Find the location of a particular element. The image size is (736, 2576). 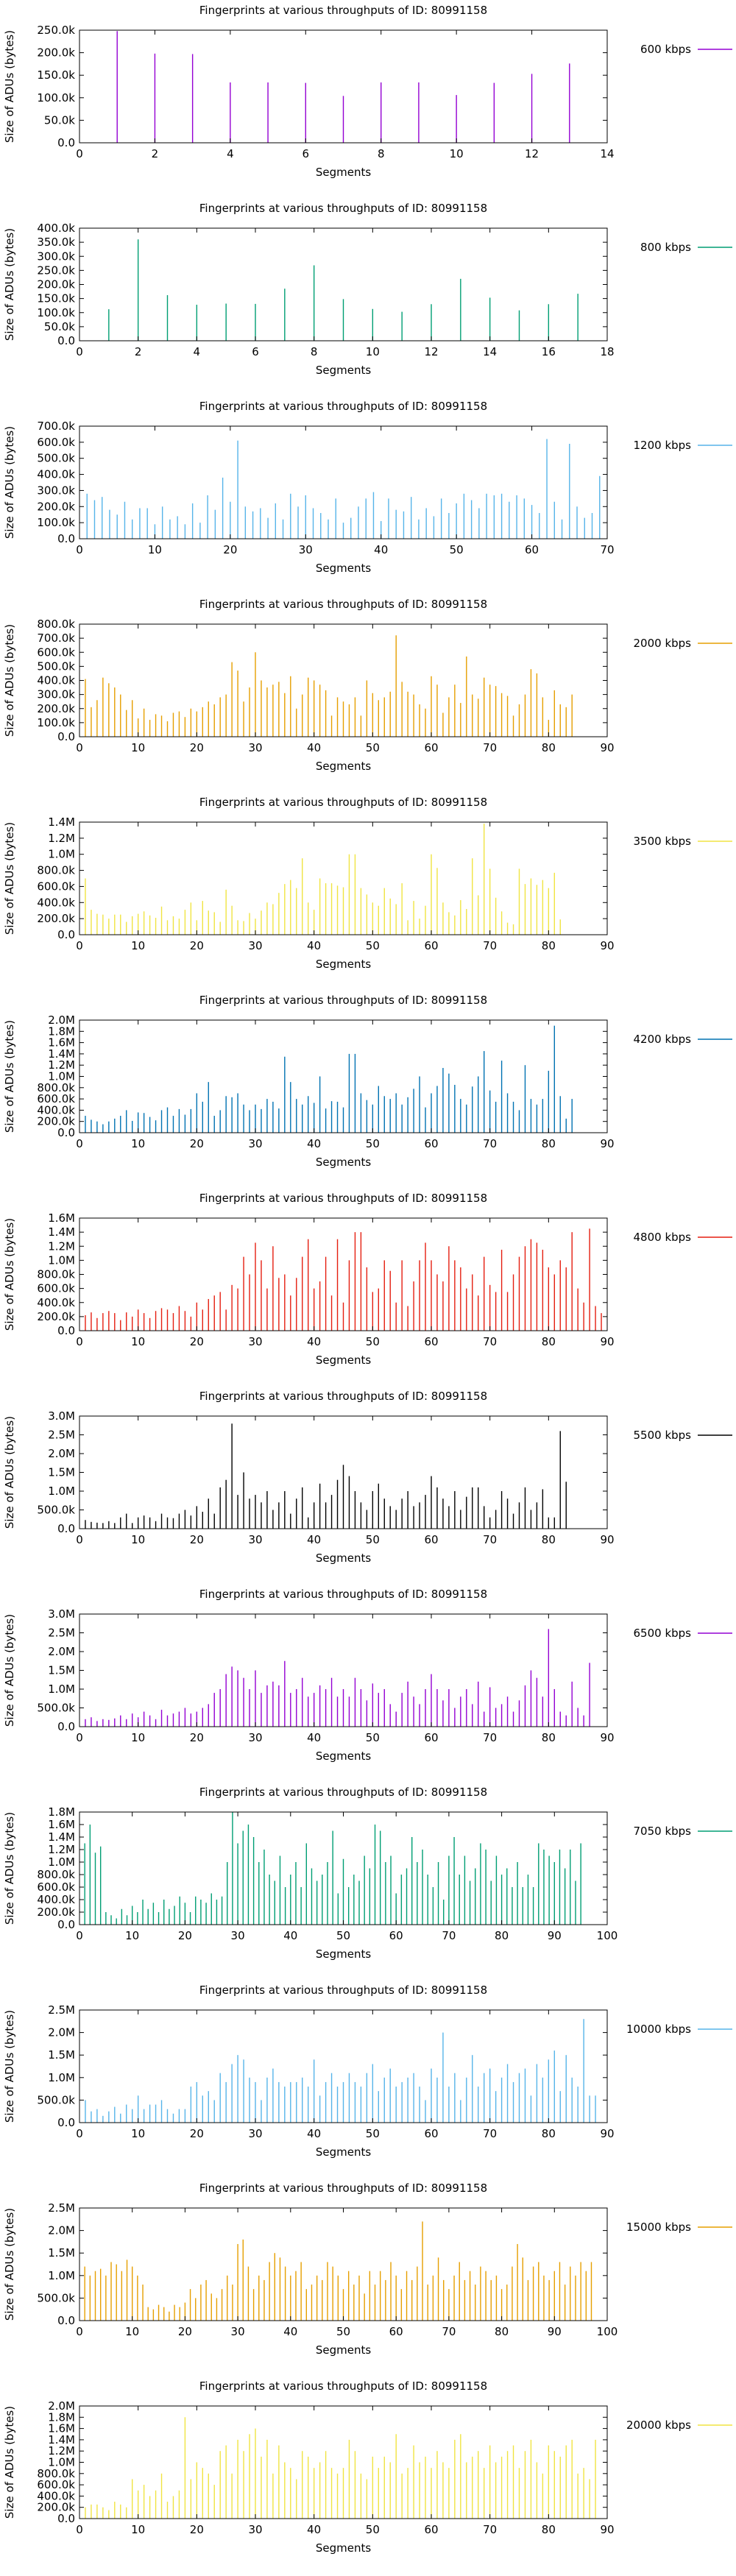

x-tick-label: 90 is located at coordinates (607, 747).